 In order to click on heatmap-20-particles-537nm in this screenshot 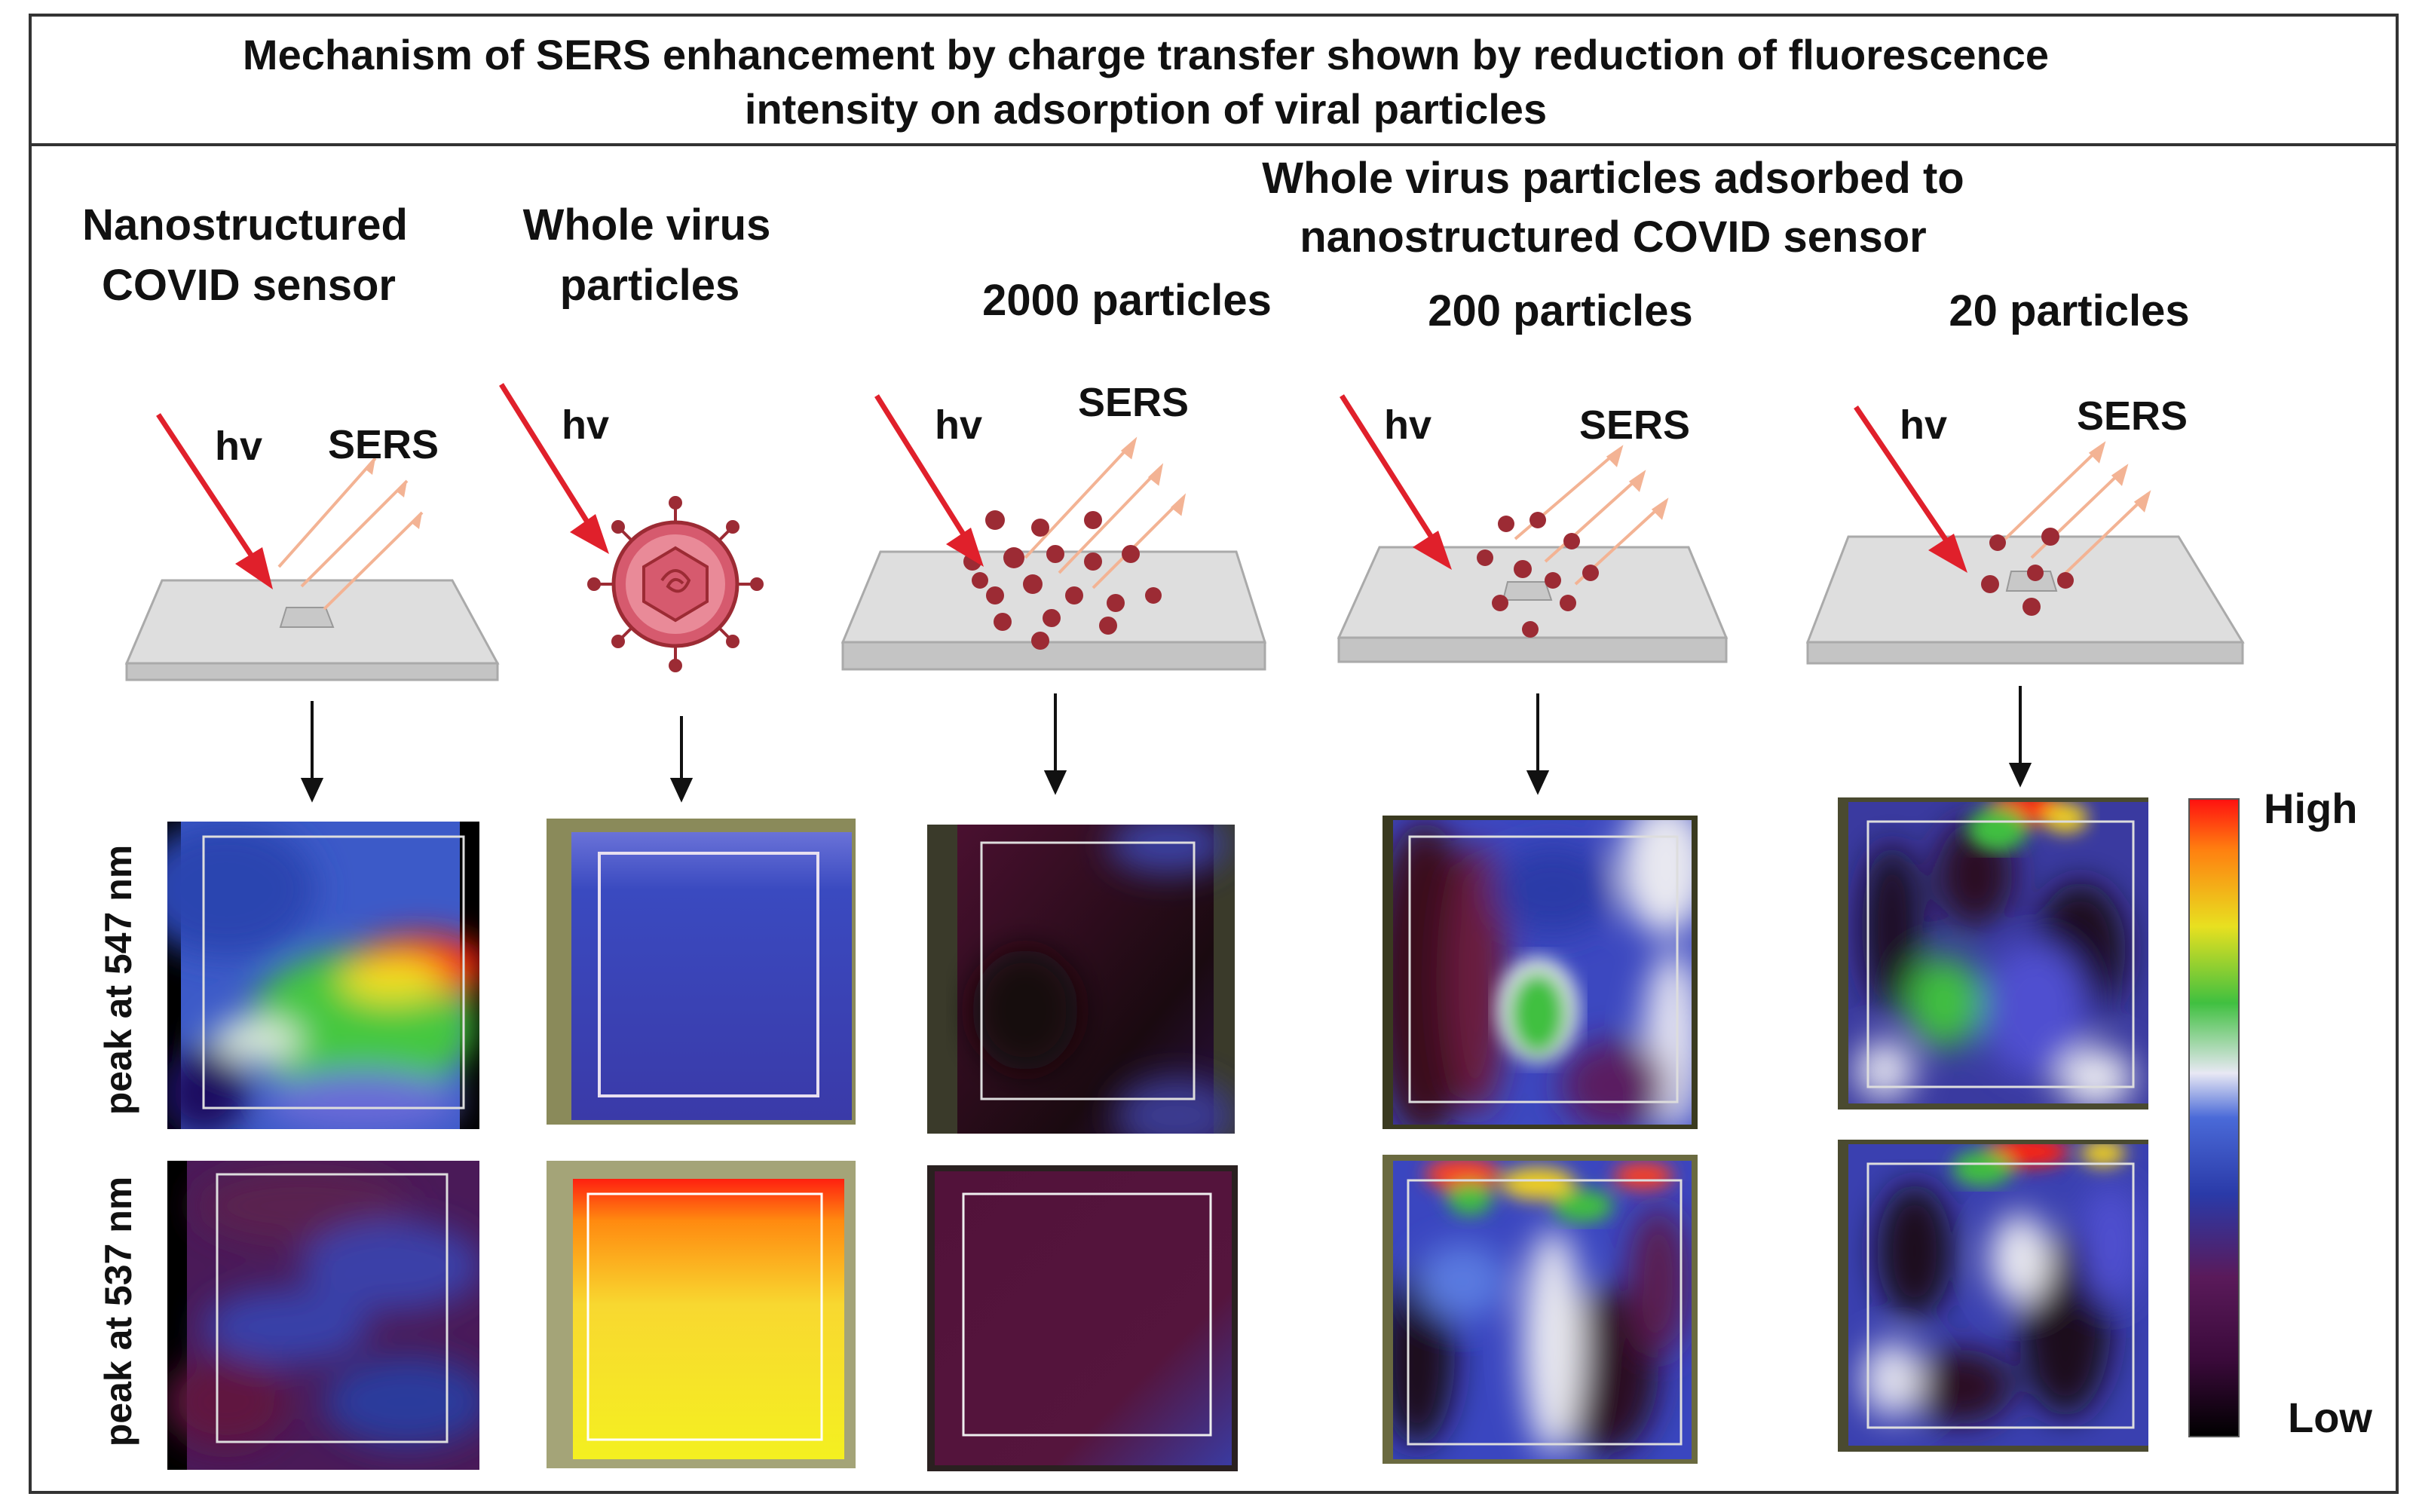, I will do `click(1993, 1296)`.